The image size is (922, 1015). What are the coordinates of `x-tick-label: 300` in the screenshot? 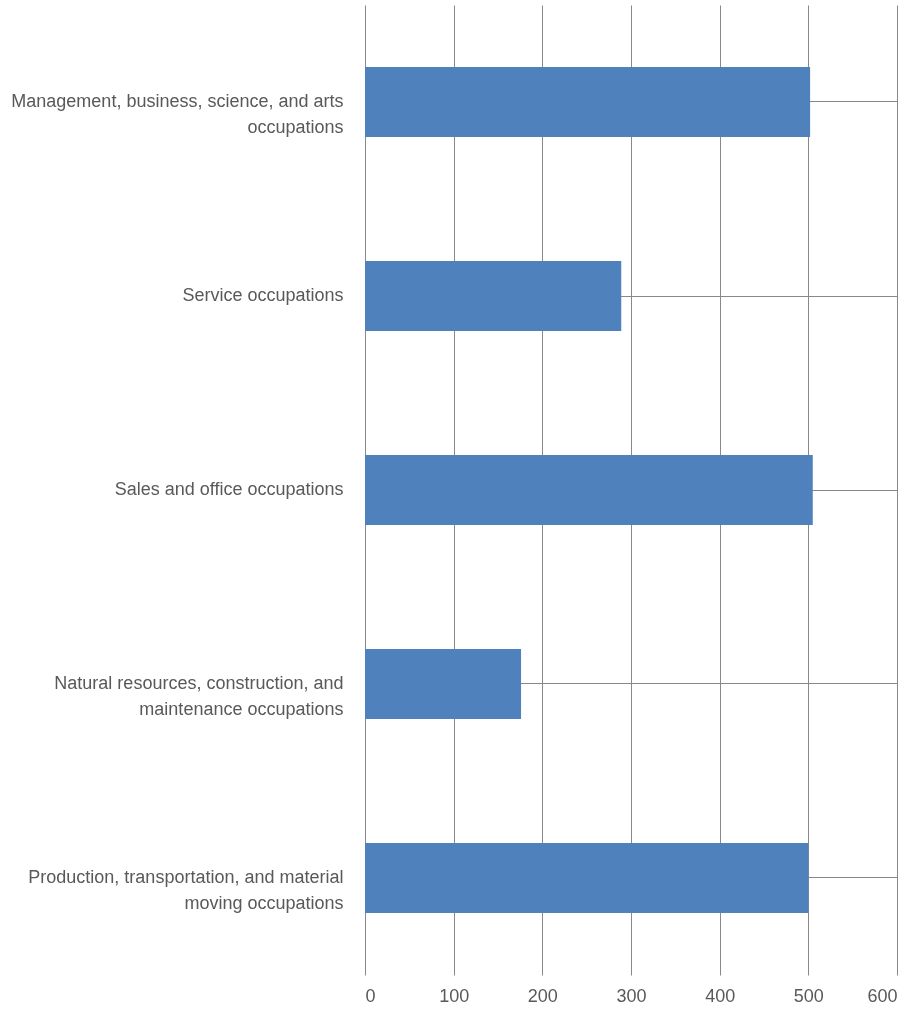 It's located at (631, 995).